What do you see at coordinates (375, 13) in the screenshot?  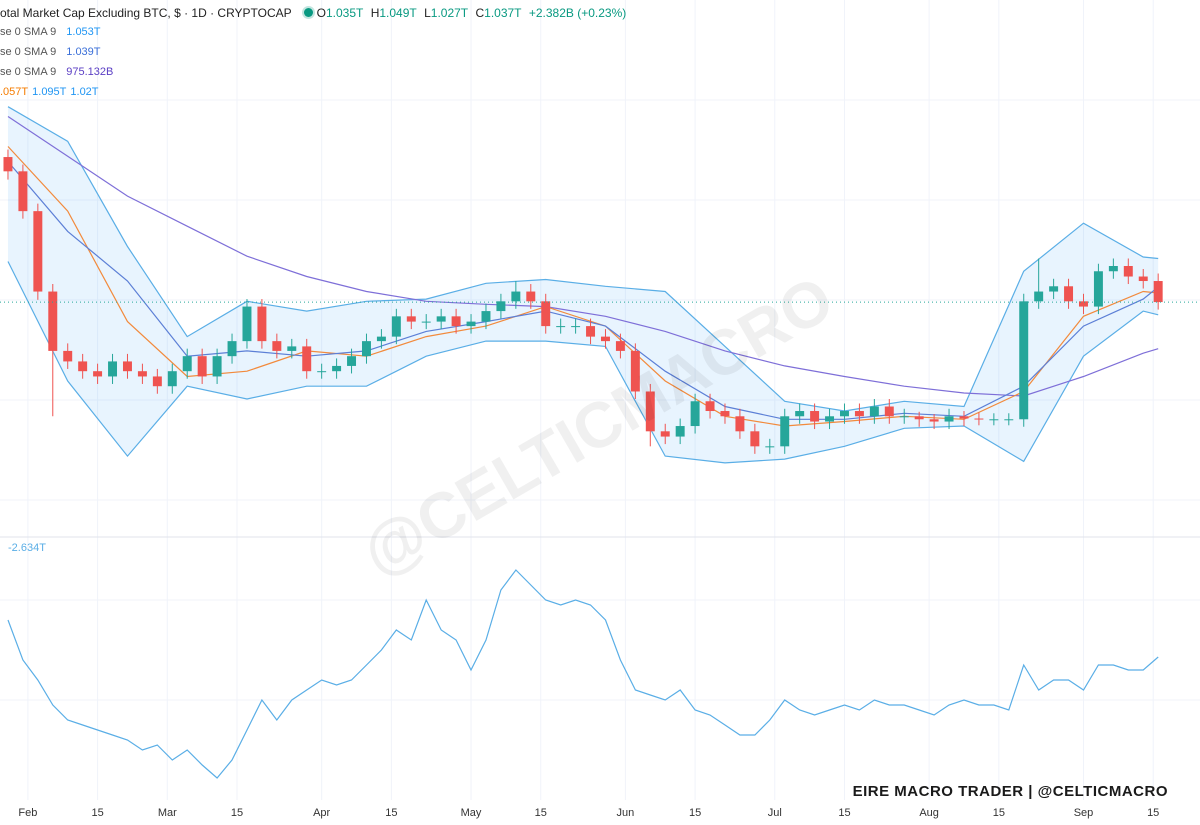 I see `ohlc-key: H` at bounding box center [375, 13].